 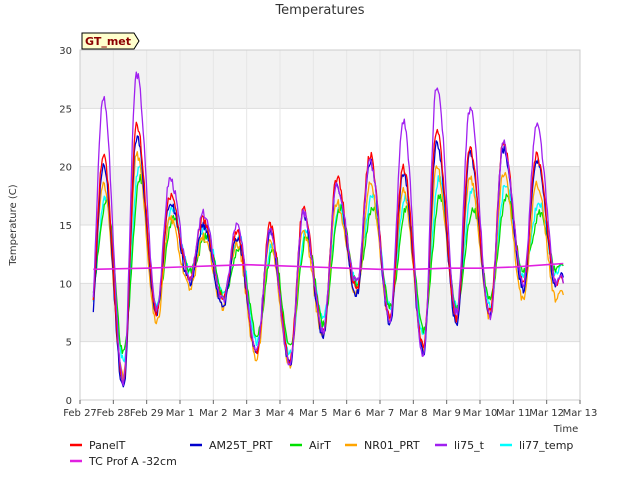 I want to click on x-tick-label: Mar 8, so click(x=413, y=413).